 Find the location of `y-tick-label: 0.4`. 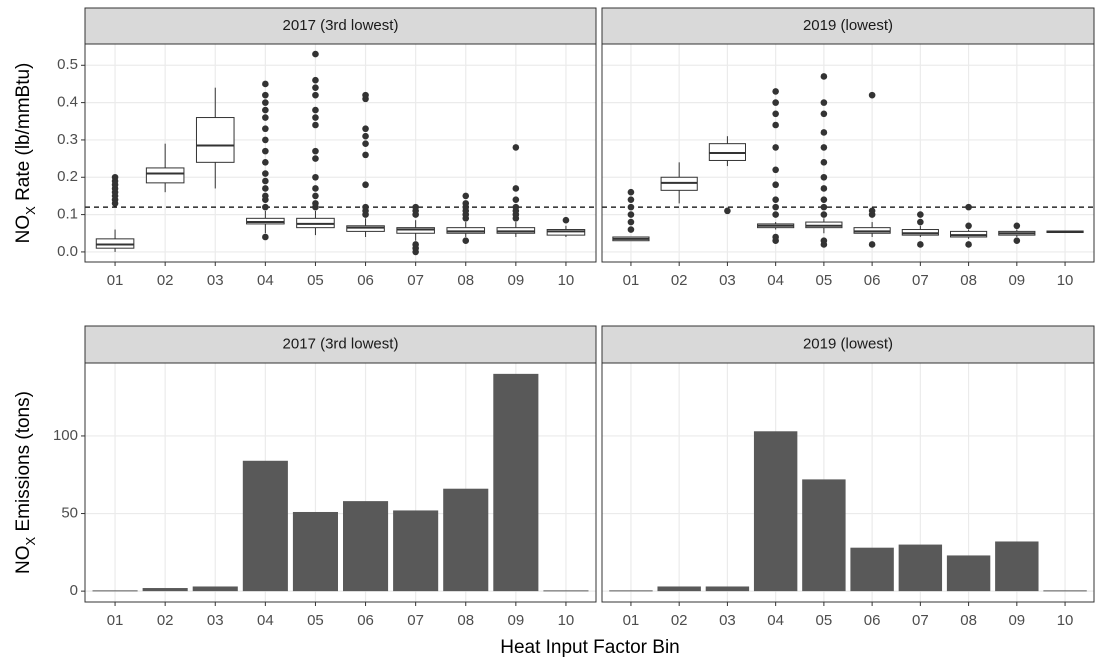

y-tick-label: 0.4 is located at coordinates (67, 102).